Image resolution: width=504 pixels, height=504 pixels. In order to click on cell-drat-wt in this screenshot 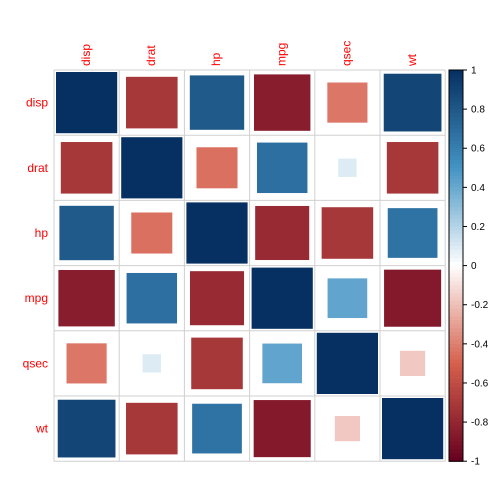, I will do `click(412, 168)`.